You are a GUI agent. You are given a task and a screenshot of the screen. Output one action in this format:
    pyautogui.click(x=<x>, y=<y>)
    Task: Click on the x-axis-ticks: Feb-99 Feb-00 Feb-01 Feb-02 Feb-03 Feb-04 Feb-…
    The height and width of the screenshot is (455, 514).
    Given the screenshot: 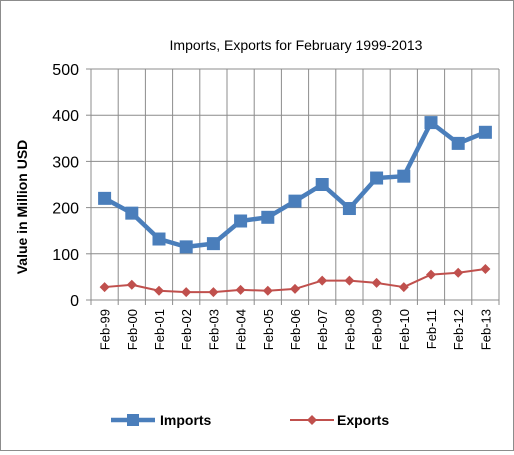 What is the action you would take?
    pyautogui.click(x=296, y=329)
    